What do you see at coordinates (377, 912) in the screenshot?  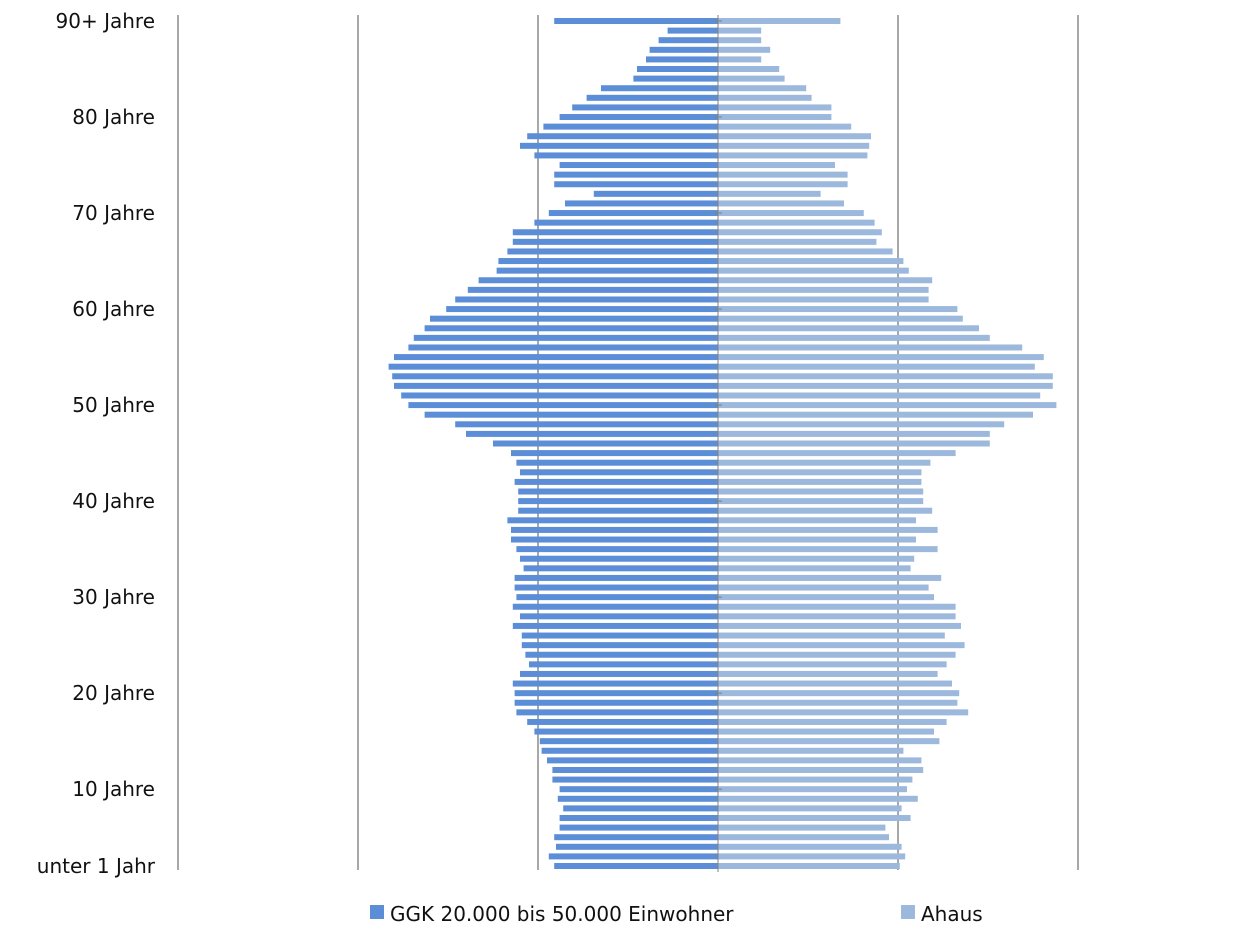 I see `legend-swatch-ggk` at bounding box center [377, 912].